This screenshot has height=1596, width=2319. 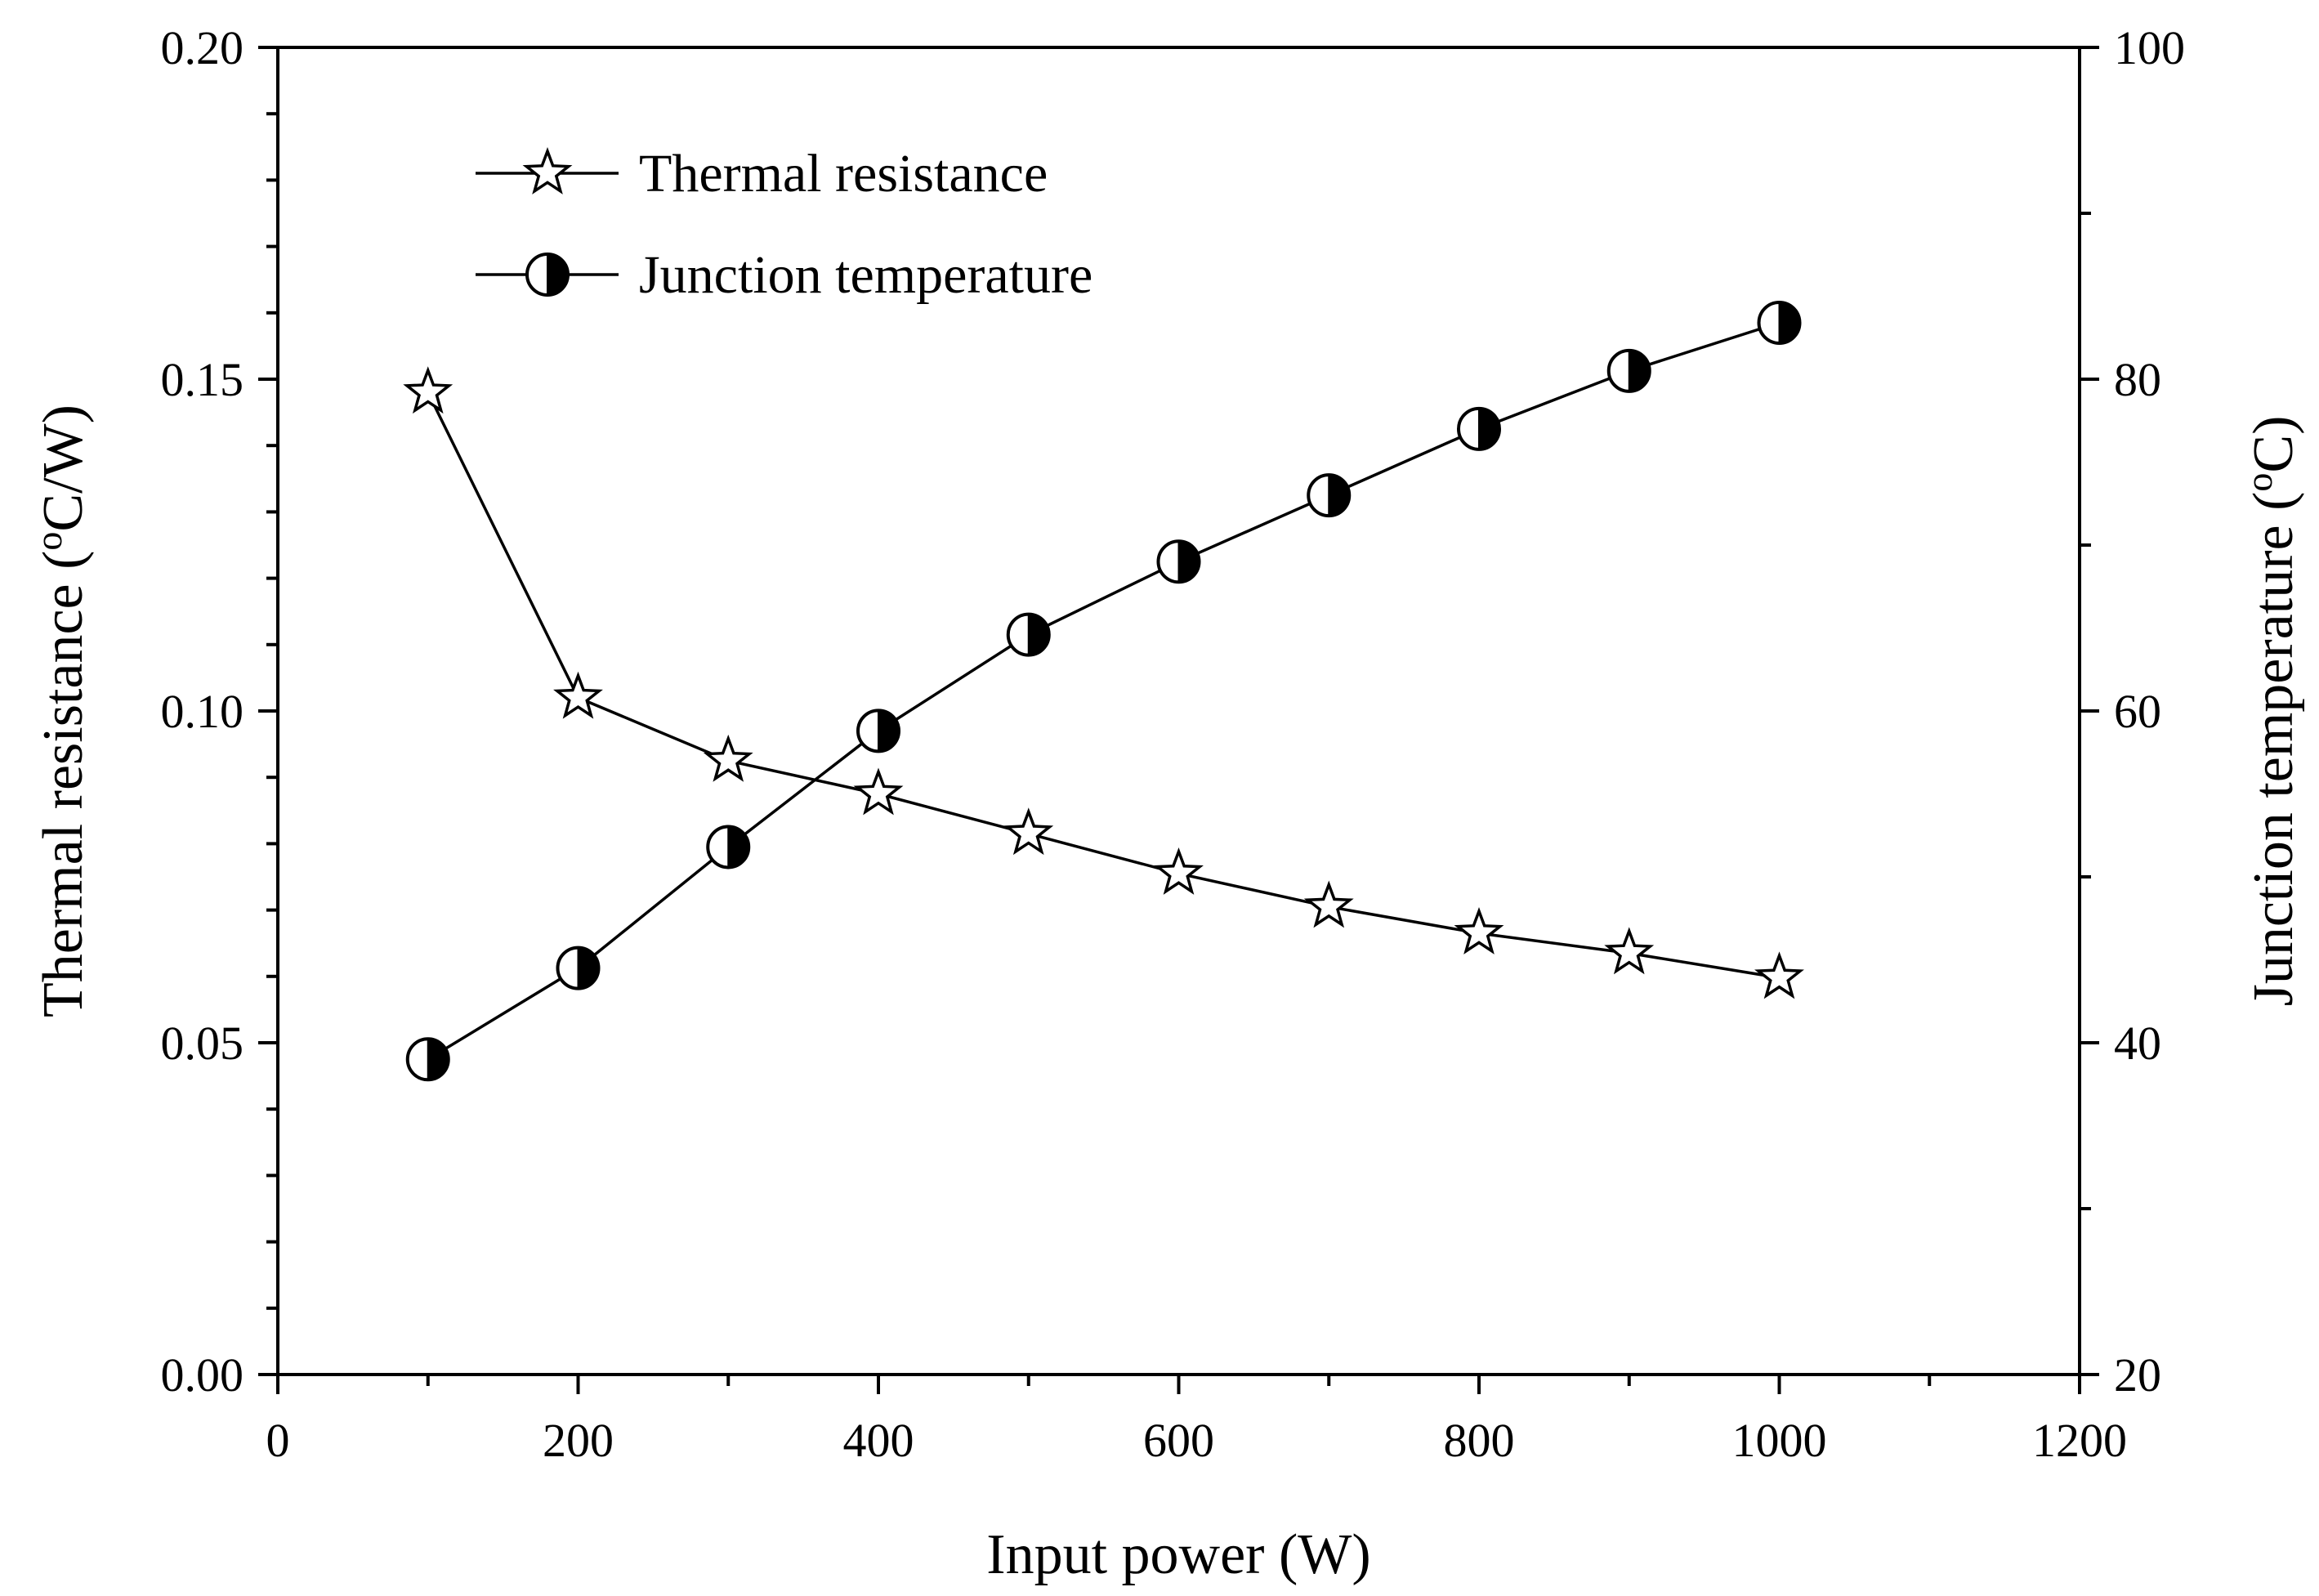 I want to click on y-left-tick-label: 0.05, so click(x=203, y=1043).